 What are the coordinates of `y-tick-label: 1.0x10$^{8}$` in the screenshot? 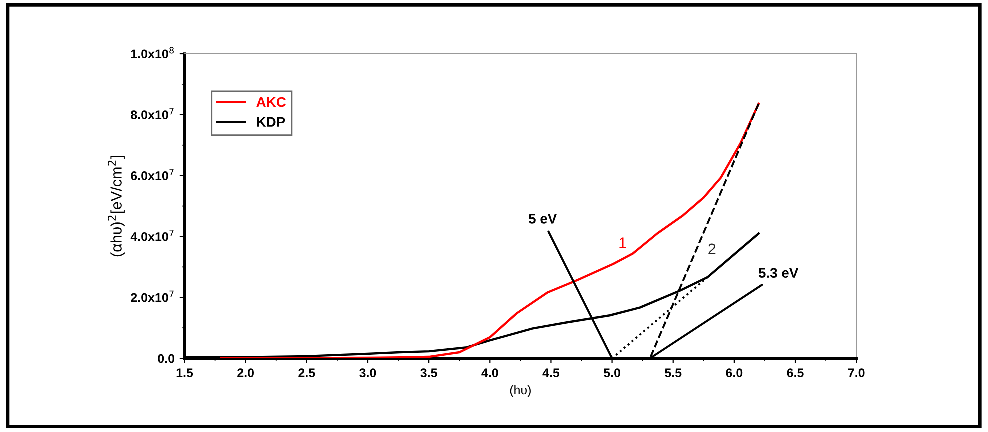 It's located at (152, 53).